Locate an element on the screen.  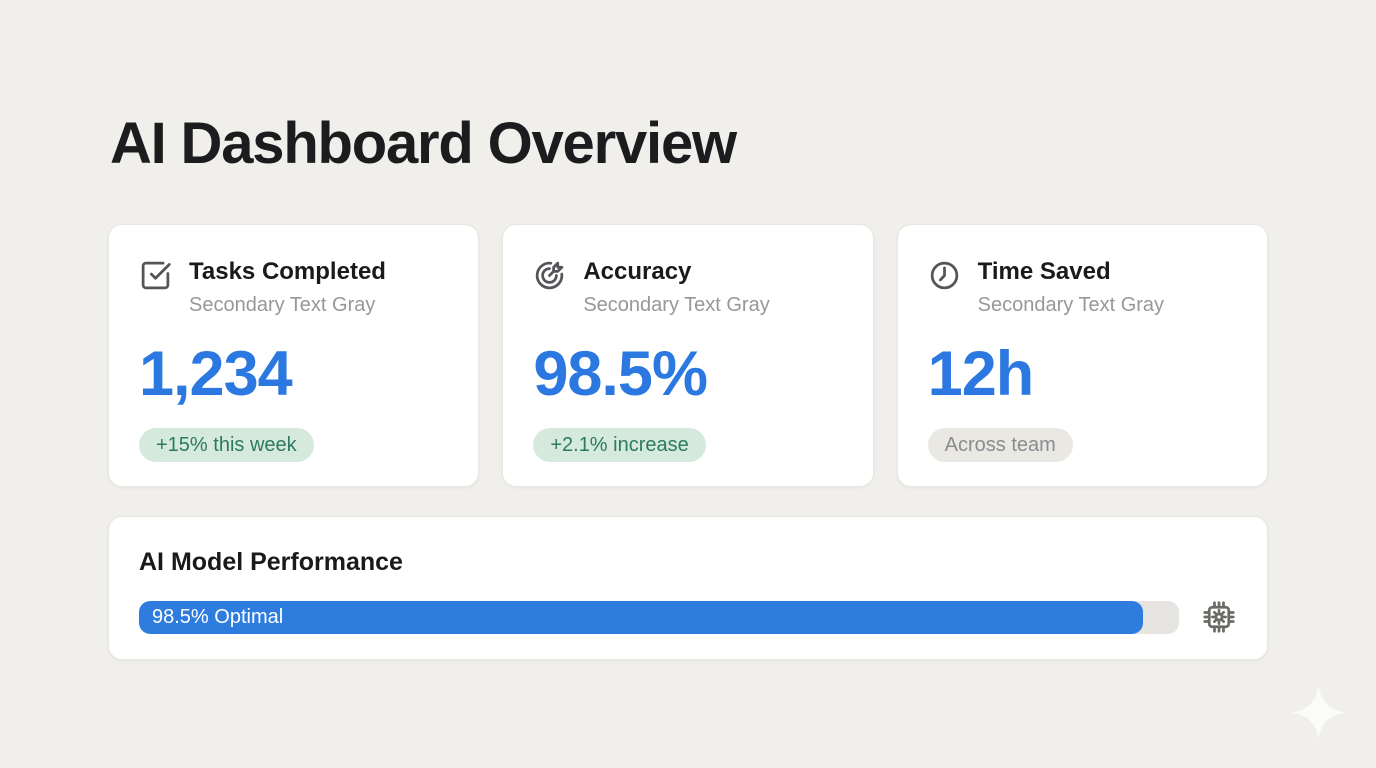
card-value: 98.5% is located at coordinates (620, 374).